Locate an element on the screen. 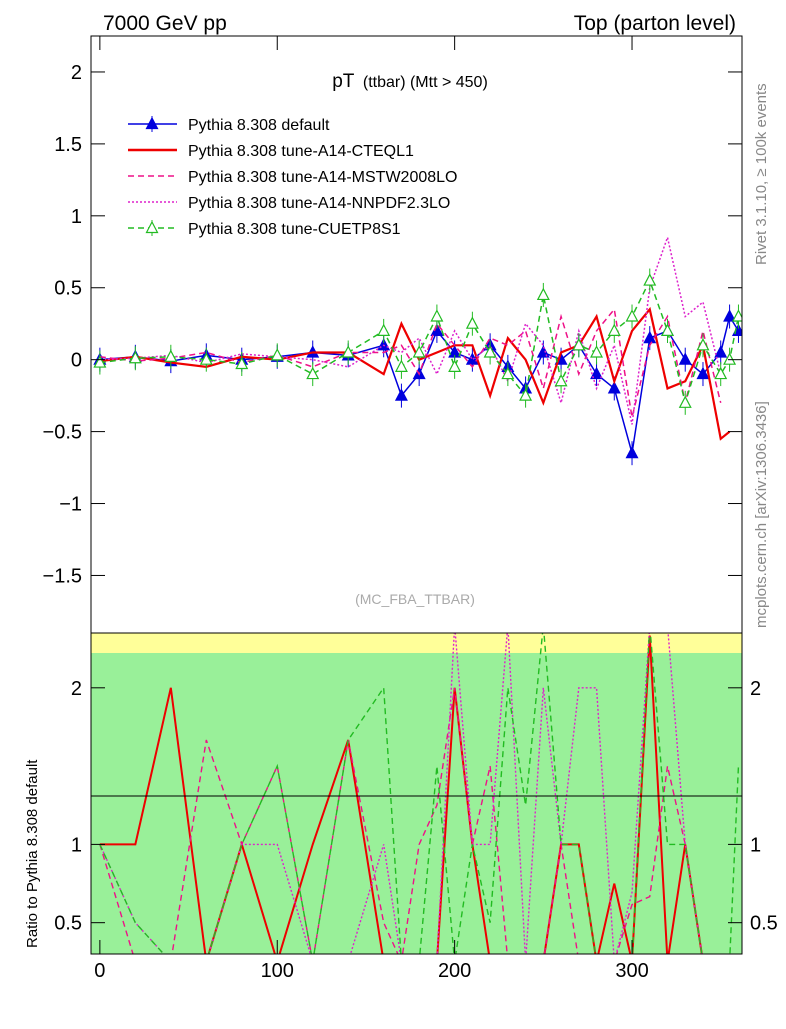 This screenshot has height=1029, width=786. legend-label: Pythia 8.308 tune-CUETP8S1 is located at coordinates (294, 229).